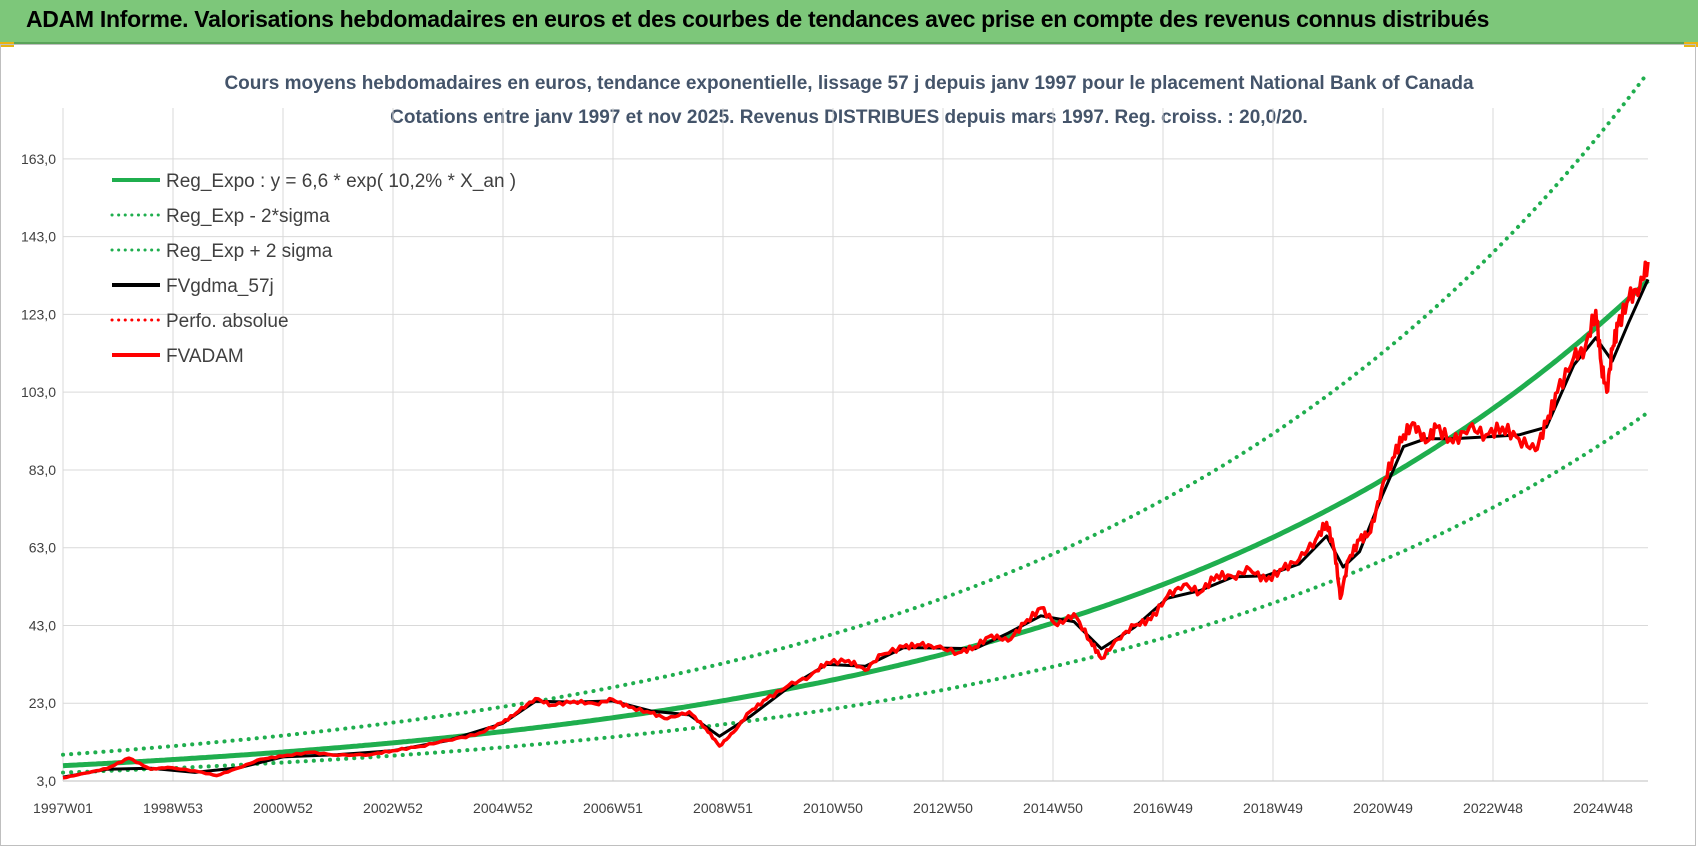 The image size is (1698, 848). Describe the element at coordinates (341, 181) in the screenshot. I see `legend-label: Reg_Expo : y = 6,6 * exp( 10,2% * X_an )` at that location.